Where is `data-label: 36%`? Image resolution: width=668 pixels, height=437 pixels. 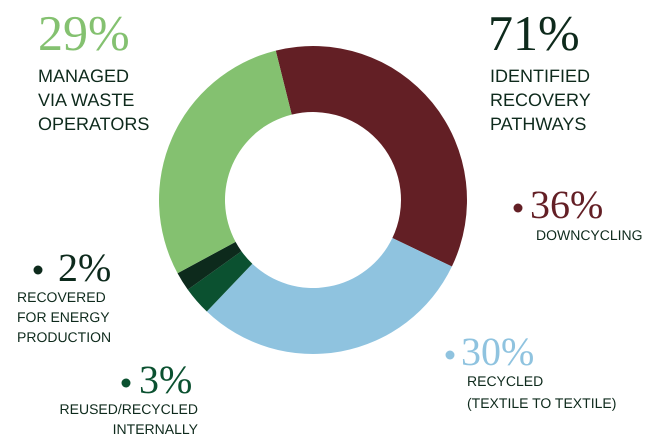
data-label: 36% is located at coordinates (567, 204).